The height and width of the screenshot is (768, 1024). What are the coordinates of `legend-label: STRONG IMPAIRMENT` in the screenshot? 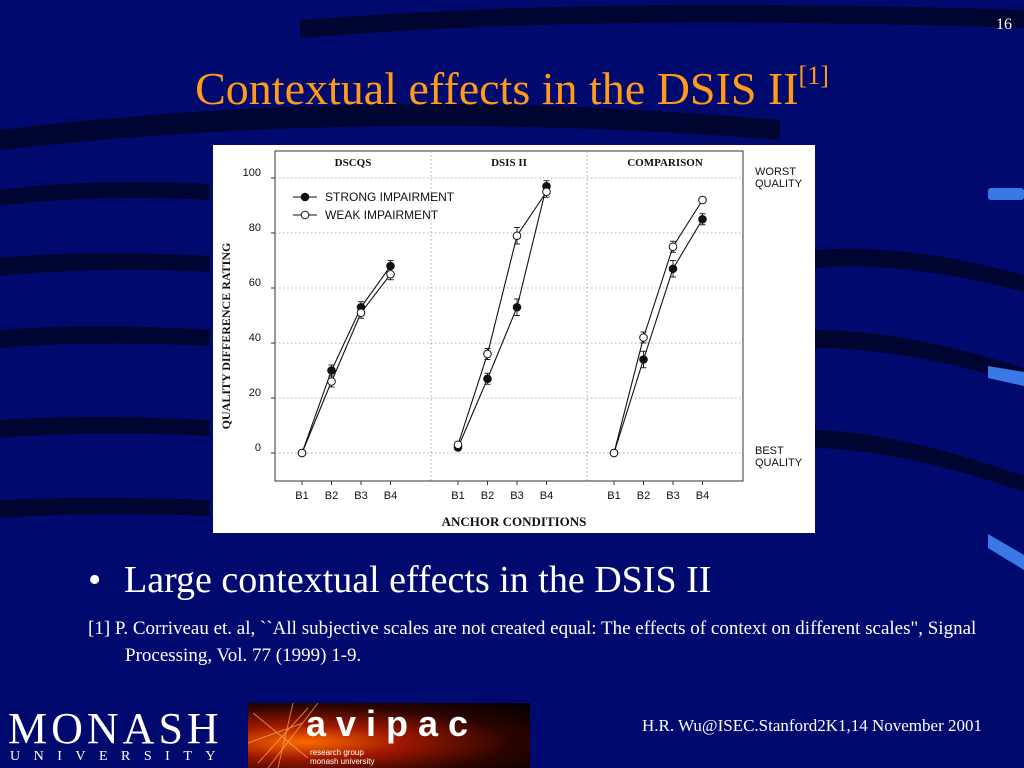 It's located at (390, 197).